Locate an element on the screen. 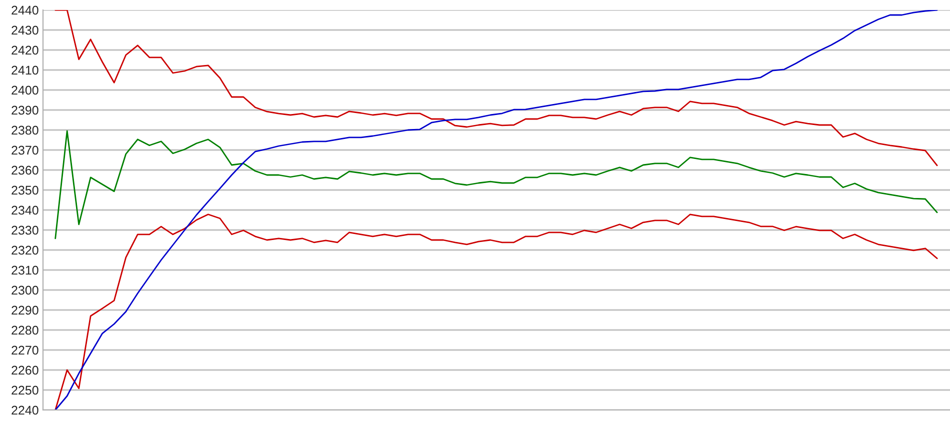 The width and height of the screenshot is (950, 435). y-tick-label: 2340 is located at coordinates (25, 210).